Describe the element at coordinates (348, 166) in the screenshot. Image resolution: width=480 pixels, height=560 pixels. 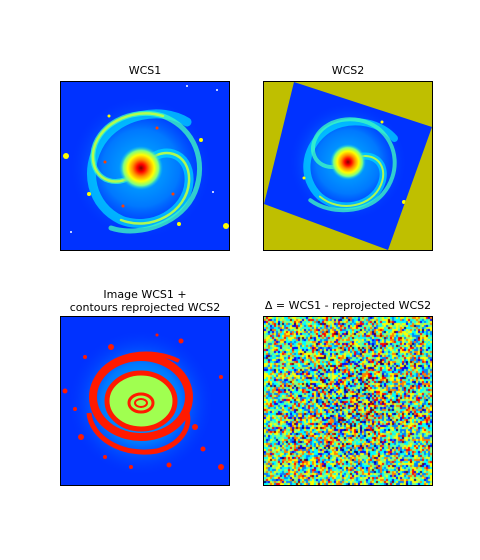
I see `galaxy-image-wcs2` at that location.